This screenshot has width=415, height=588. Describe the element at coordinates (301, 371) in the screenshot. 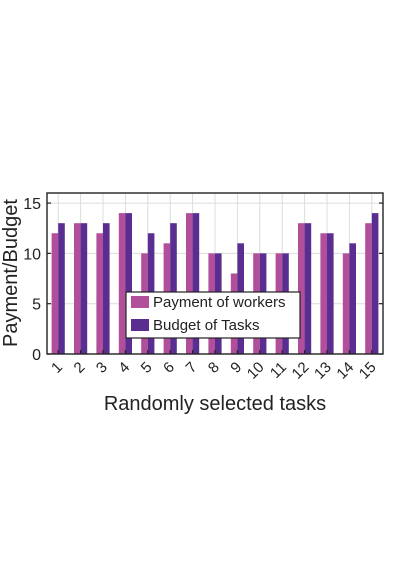

I see `x-tick-label: 12` at that location.